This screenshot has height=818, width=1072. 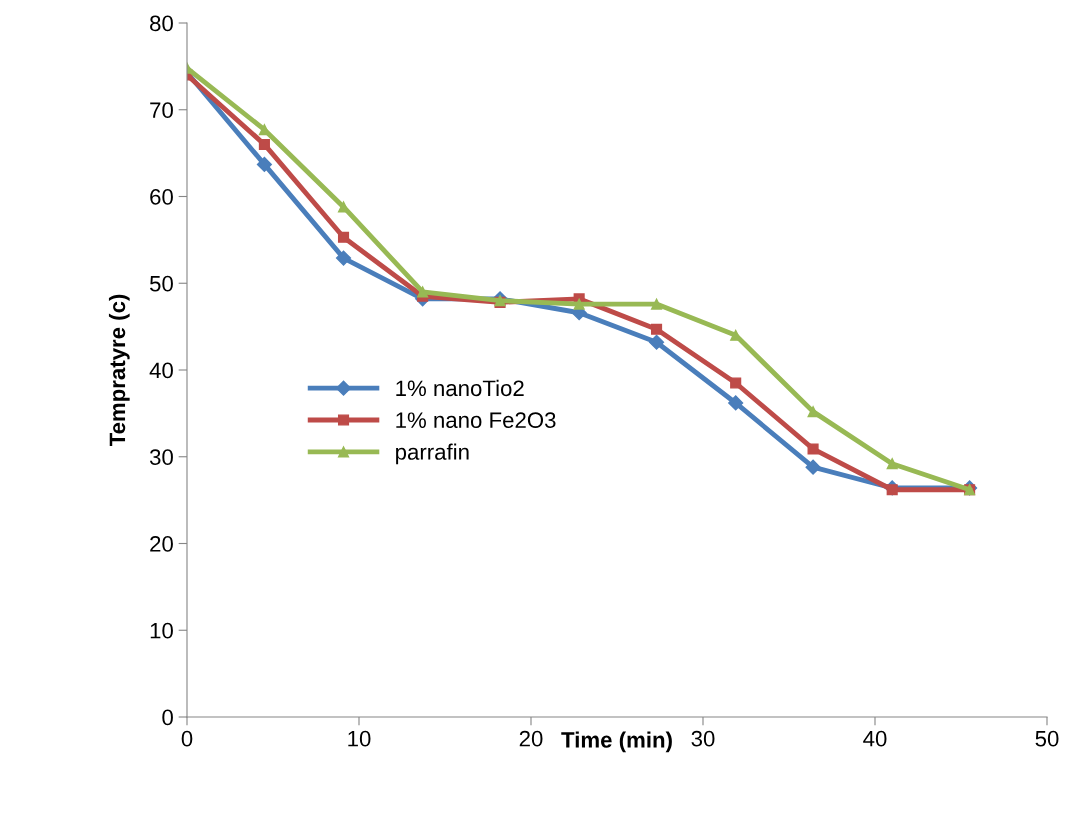 I want to click on x-tick-label: 20, so click(x=531, y=738).